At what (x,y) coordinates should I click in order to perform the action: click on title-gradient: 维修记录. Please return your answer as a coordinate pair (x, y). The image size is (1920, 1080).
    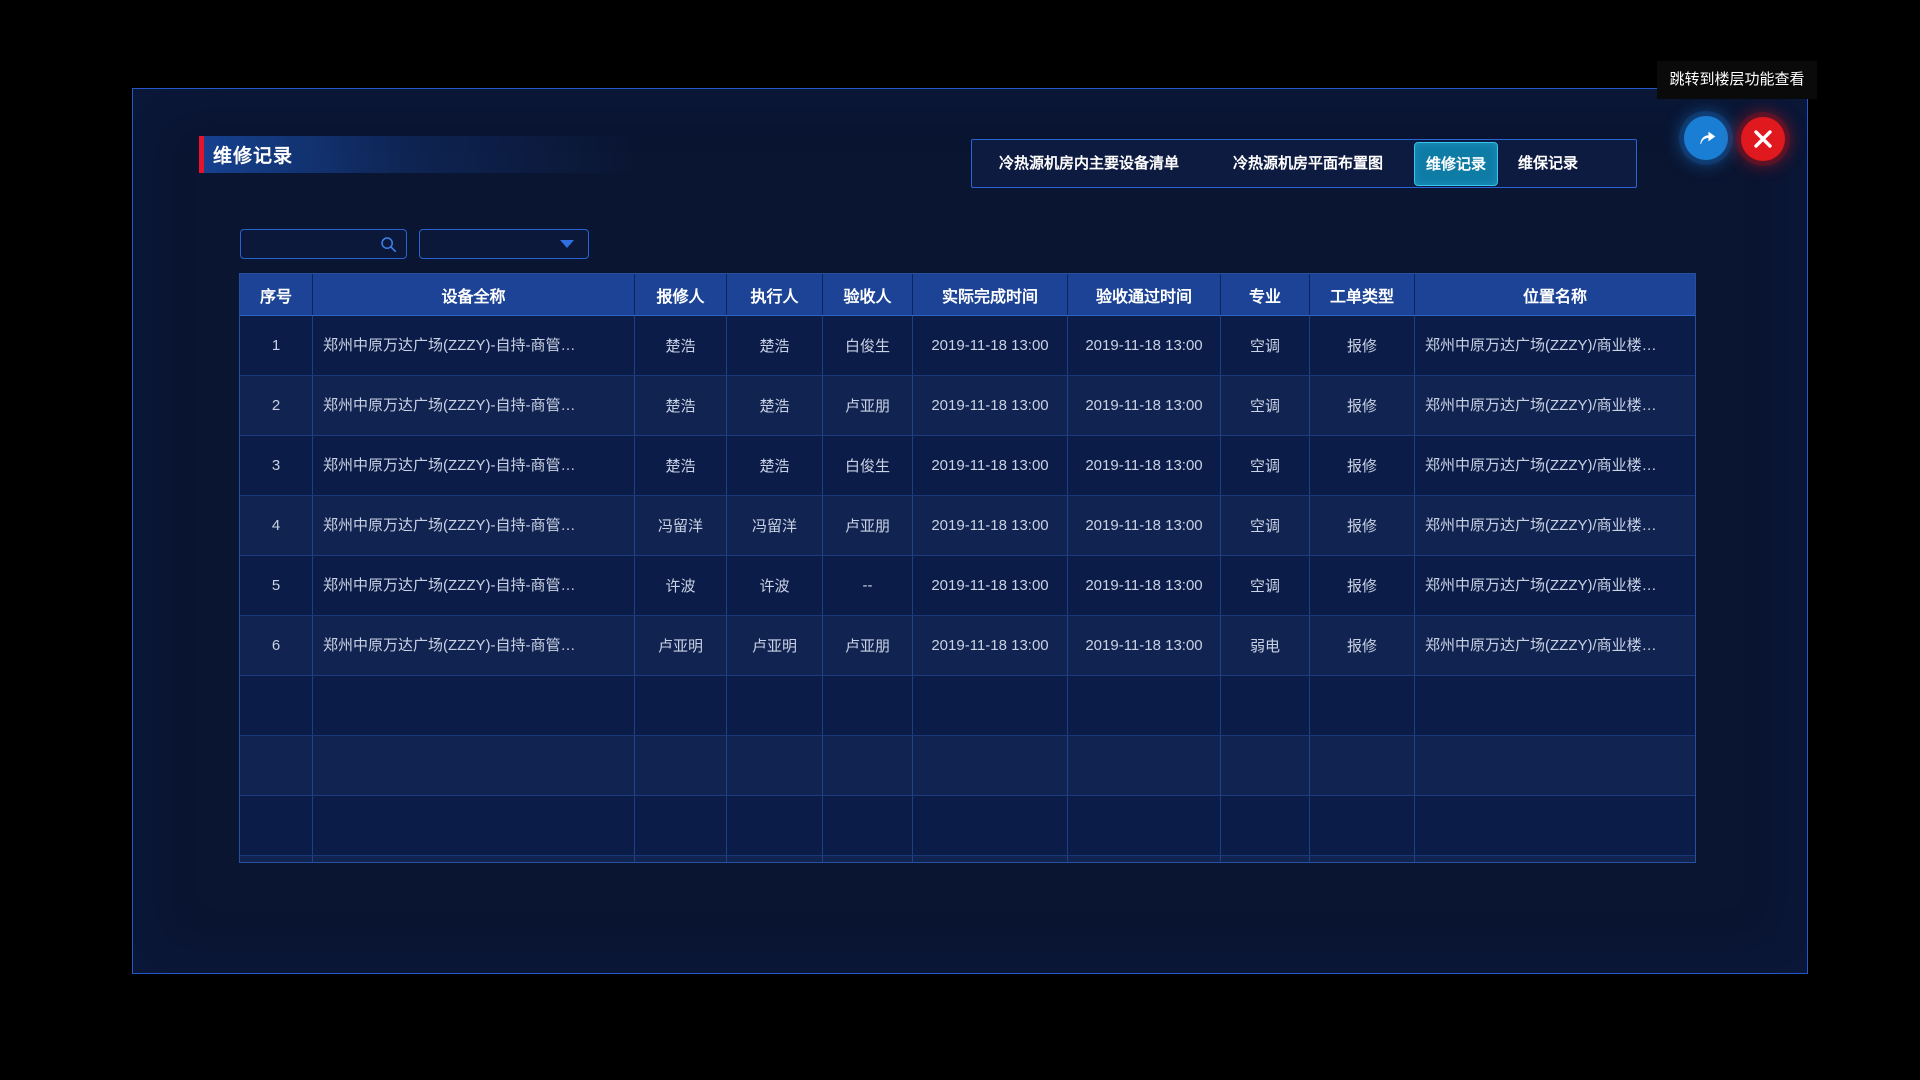
    Looking at the image, I should click on (431, 154).